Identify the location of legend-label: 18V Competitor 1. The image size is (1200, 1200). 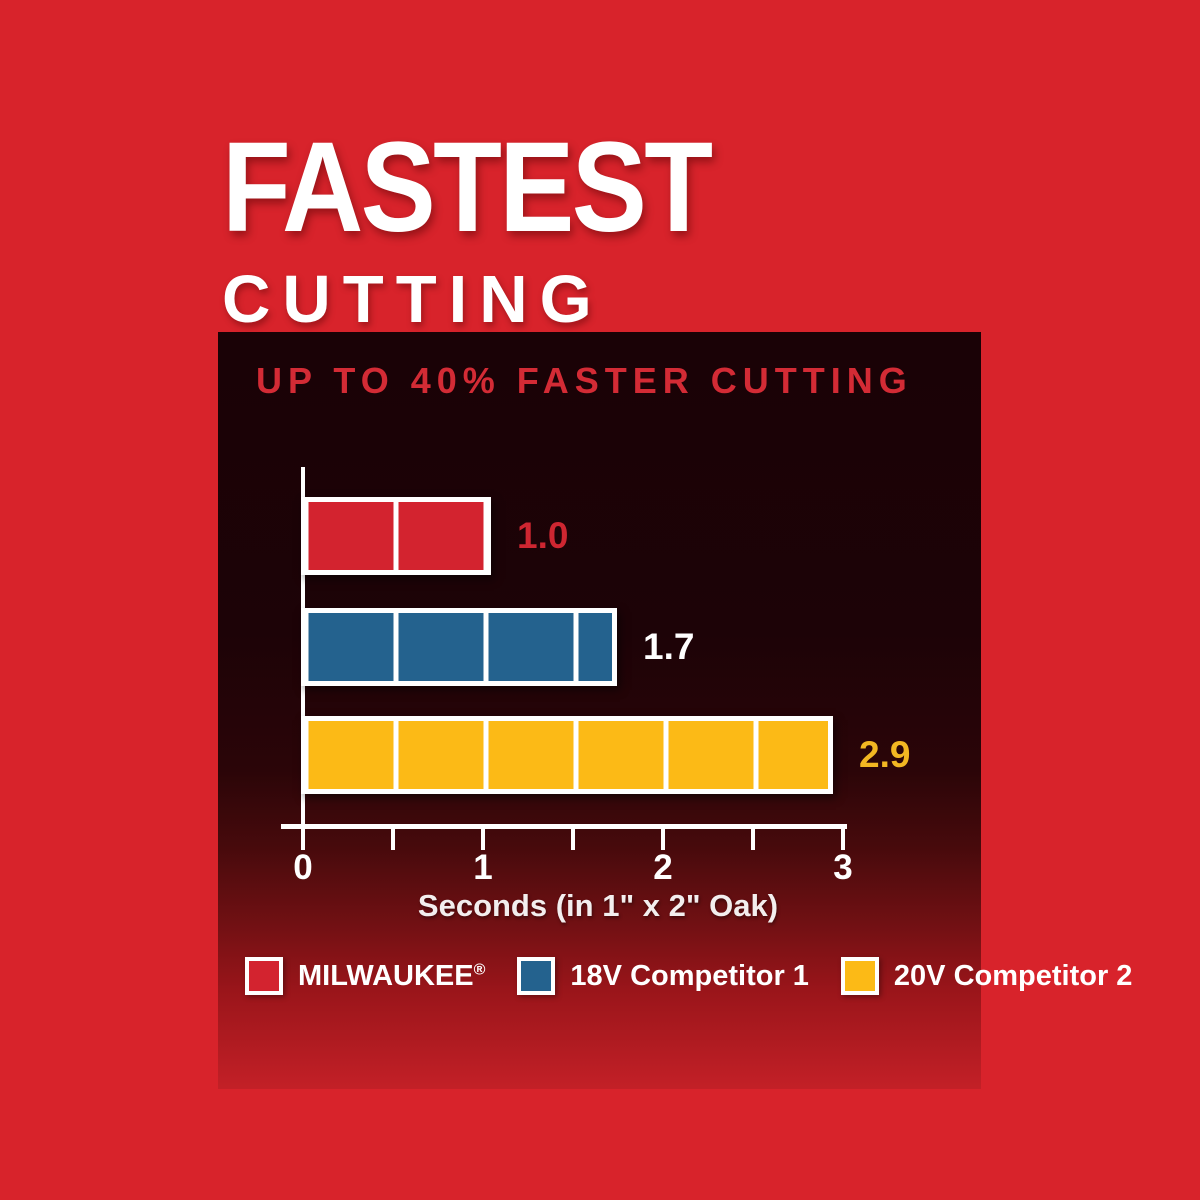
(689, 975).